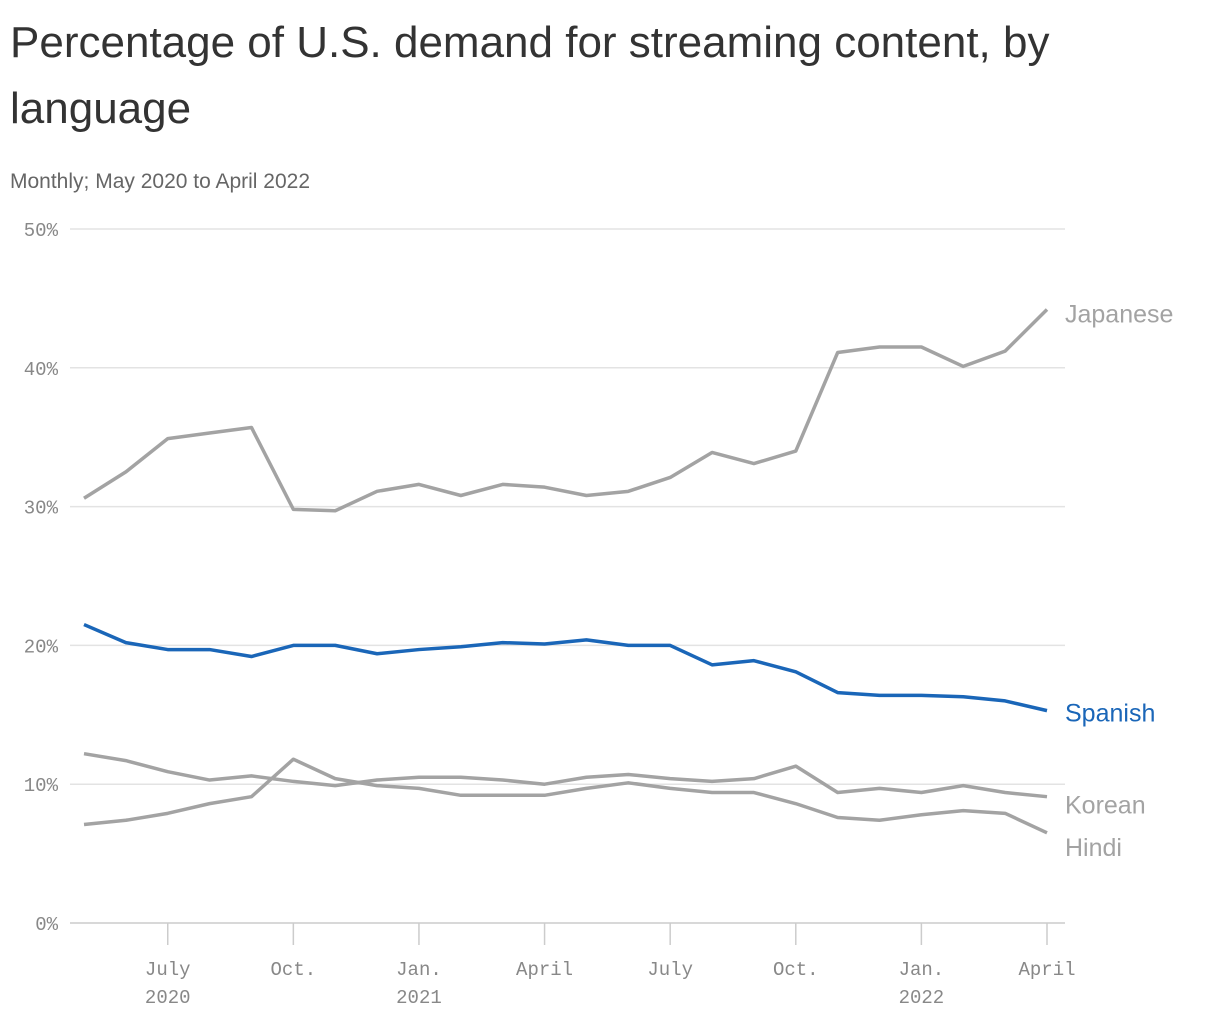  What do you see at coordinates (41, 509) in the screenshot?
I see `y-tick-label: 30%` at bounding box center [41, 509].